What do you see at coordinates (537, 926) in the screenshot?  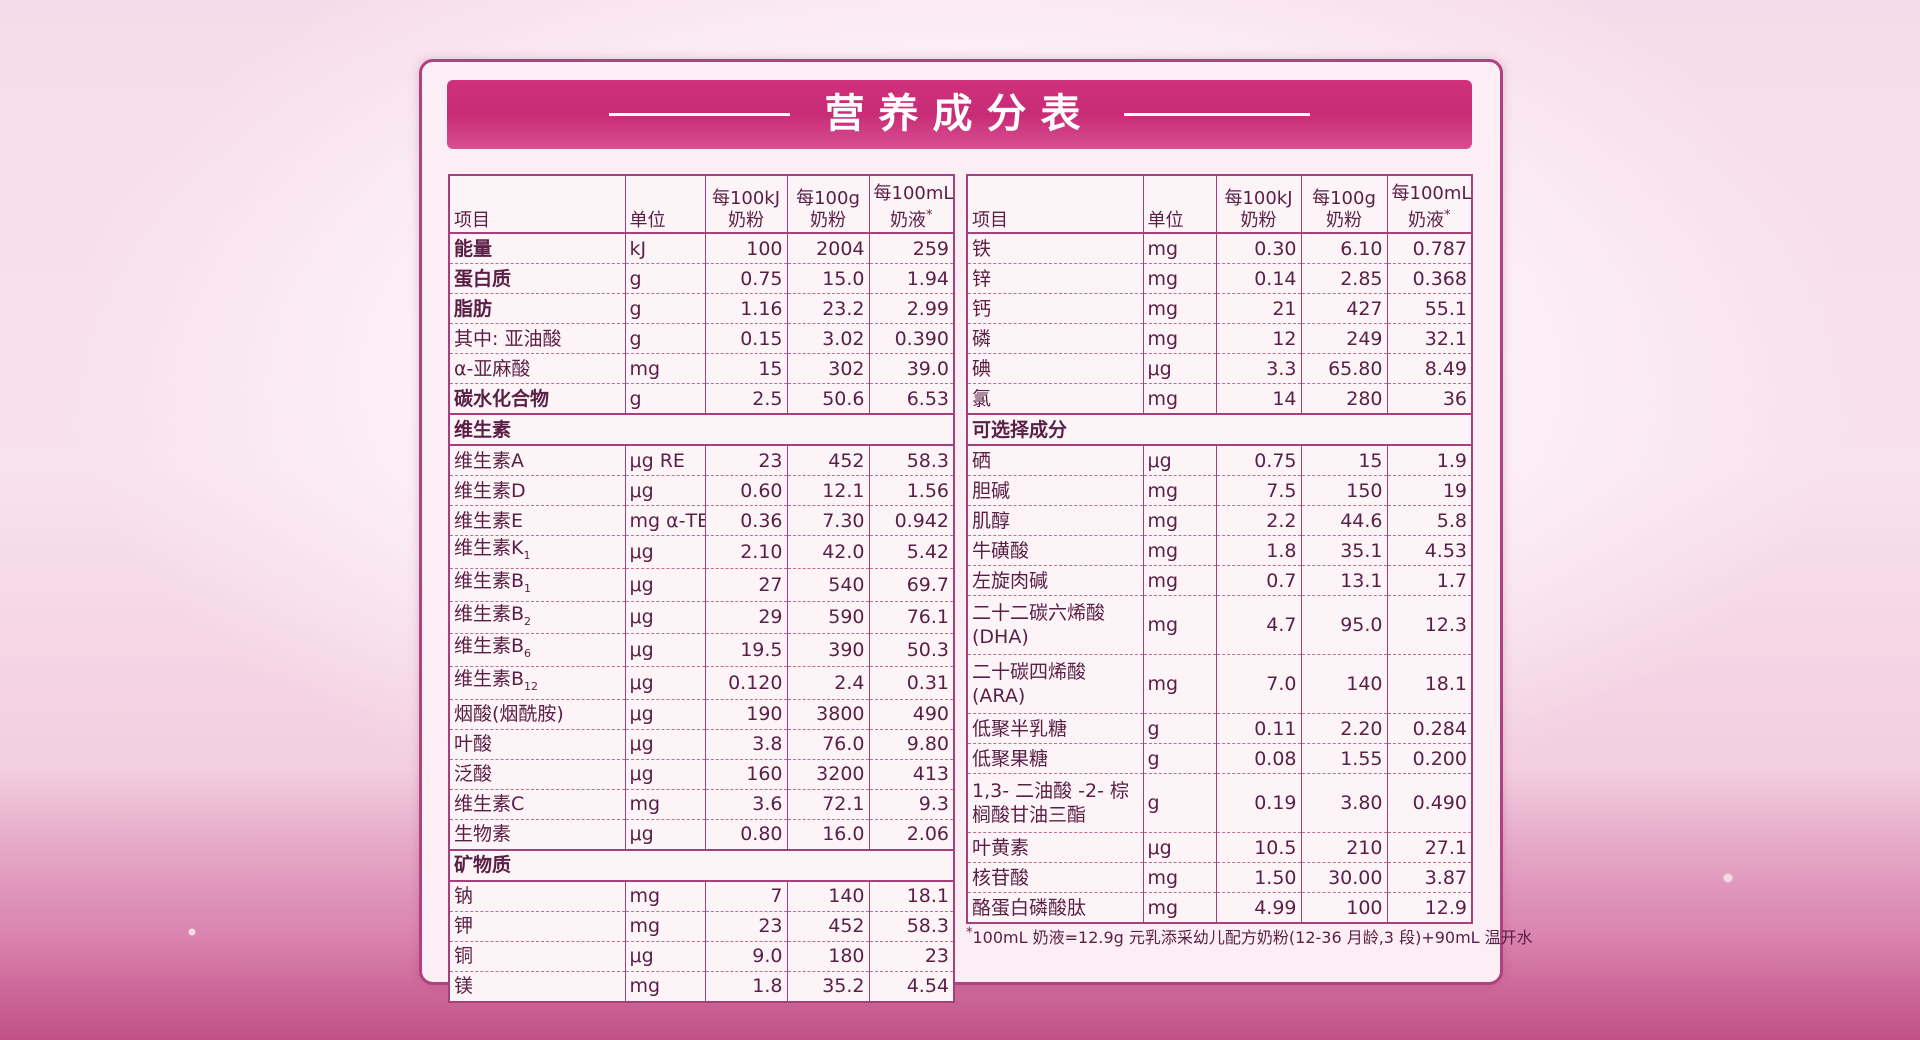 I see `item-cell: 钾` at bounding box center [537, 926].